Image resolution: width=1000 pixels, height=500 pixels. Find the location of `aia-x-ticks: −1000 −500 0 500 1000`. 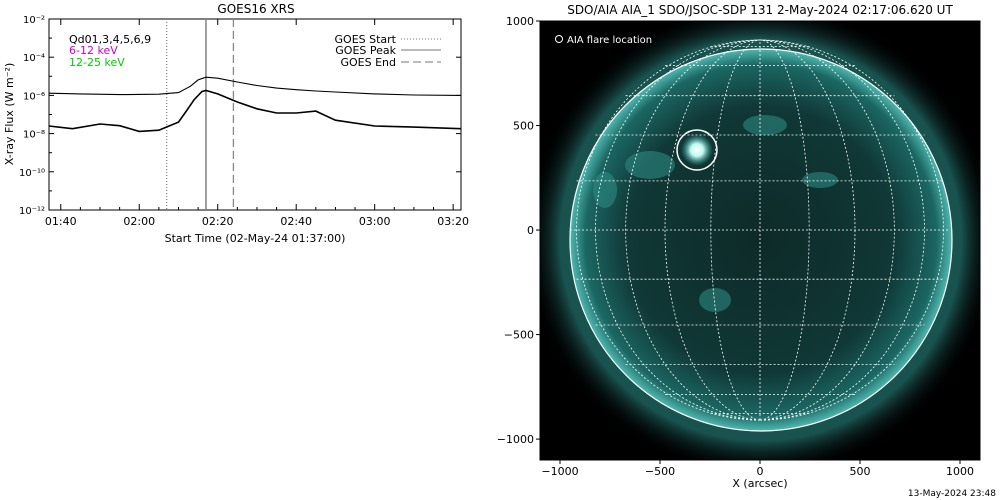

aia-x-ticks: −1000 −500 0 500 1000 is located at coordinates (757, 469).